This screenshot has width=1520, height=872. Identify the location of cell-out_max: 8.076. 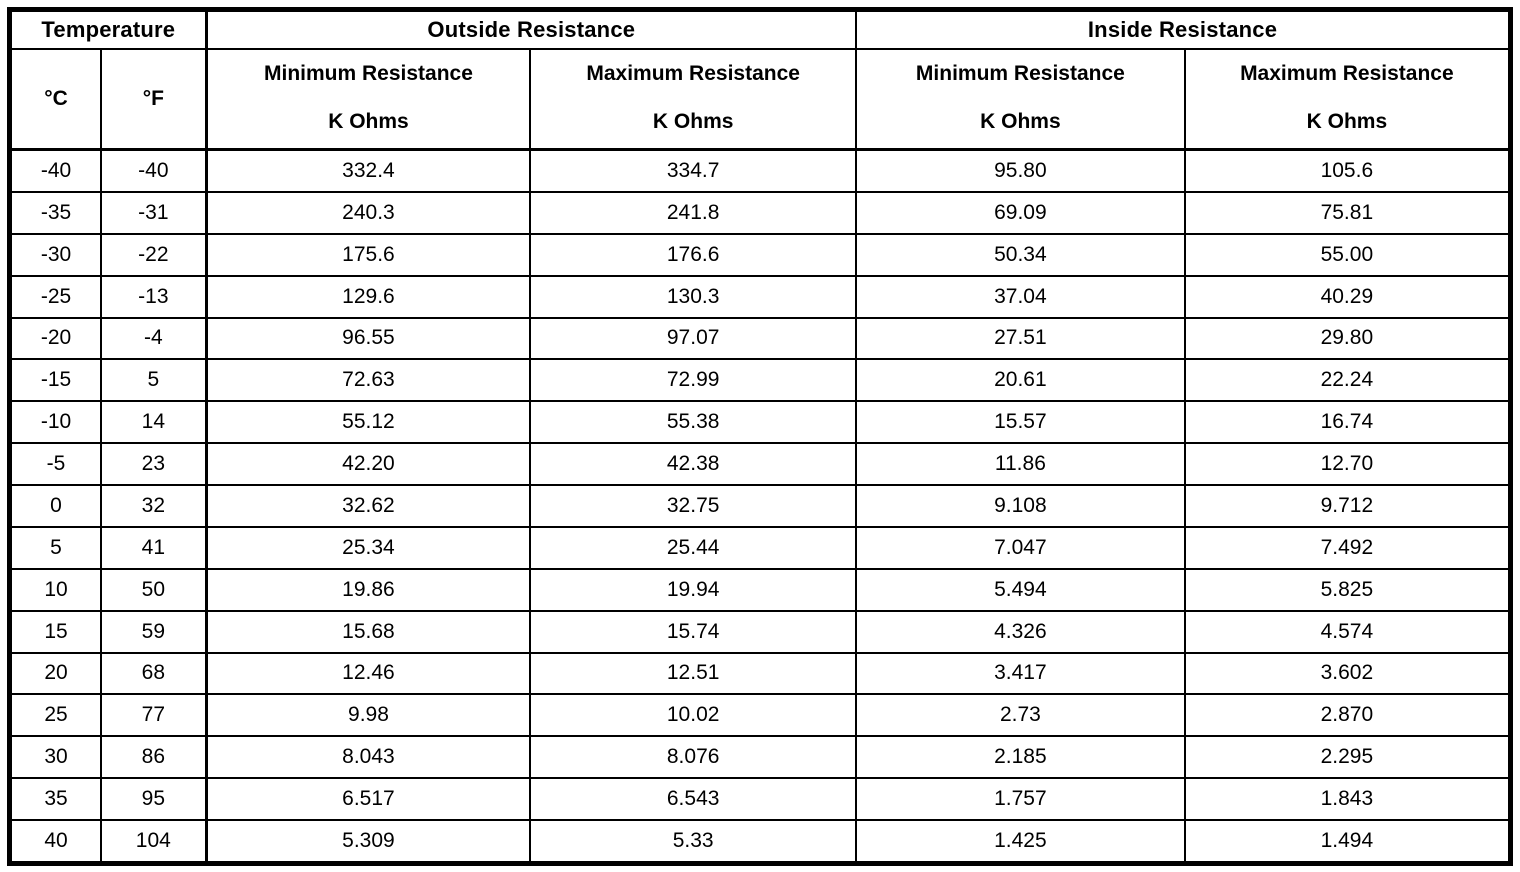
(693, 757).